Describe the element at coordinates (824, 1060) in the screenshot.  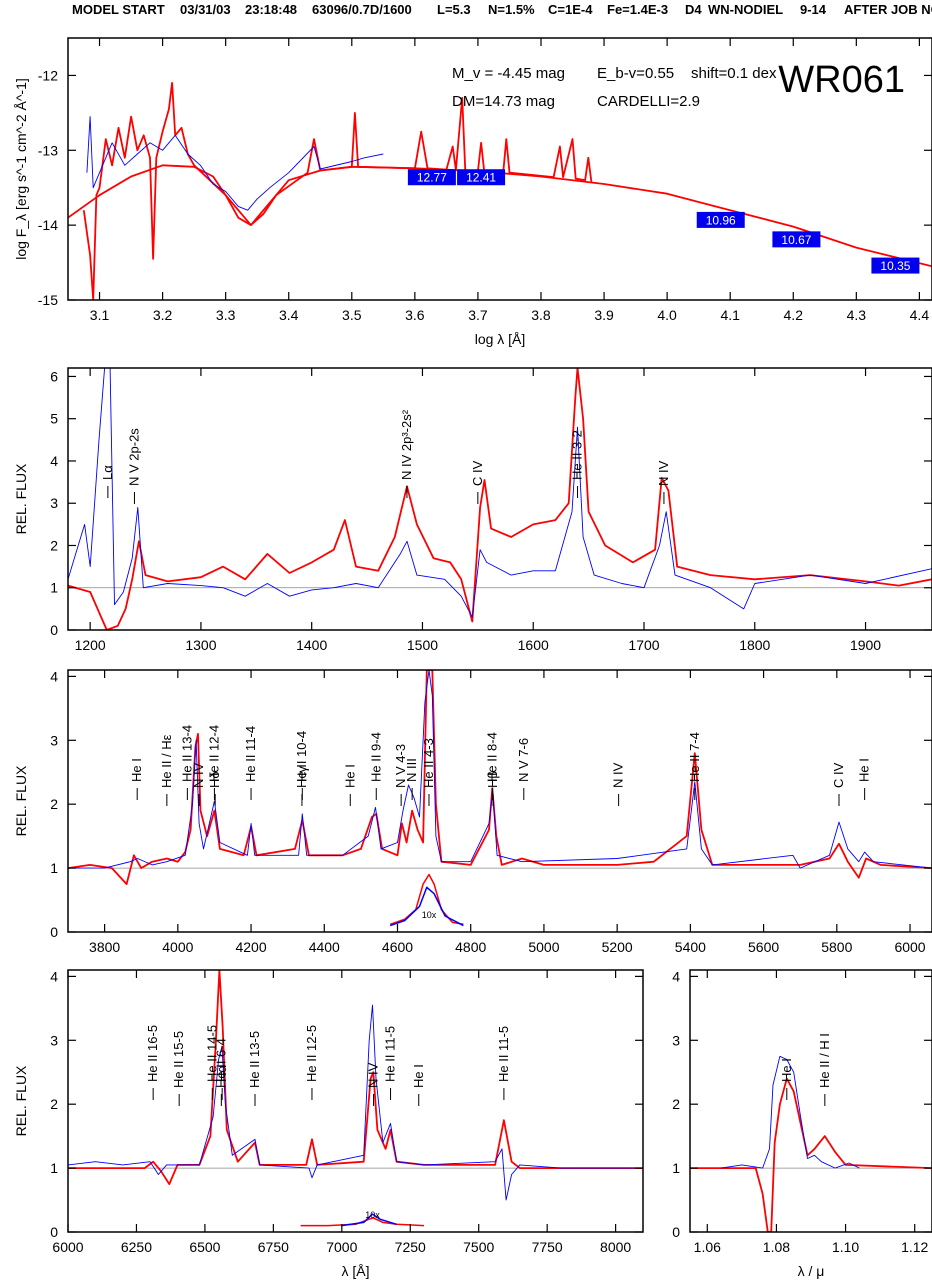
I see `line-id-label: He II / H I` at that location.